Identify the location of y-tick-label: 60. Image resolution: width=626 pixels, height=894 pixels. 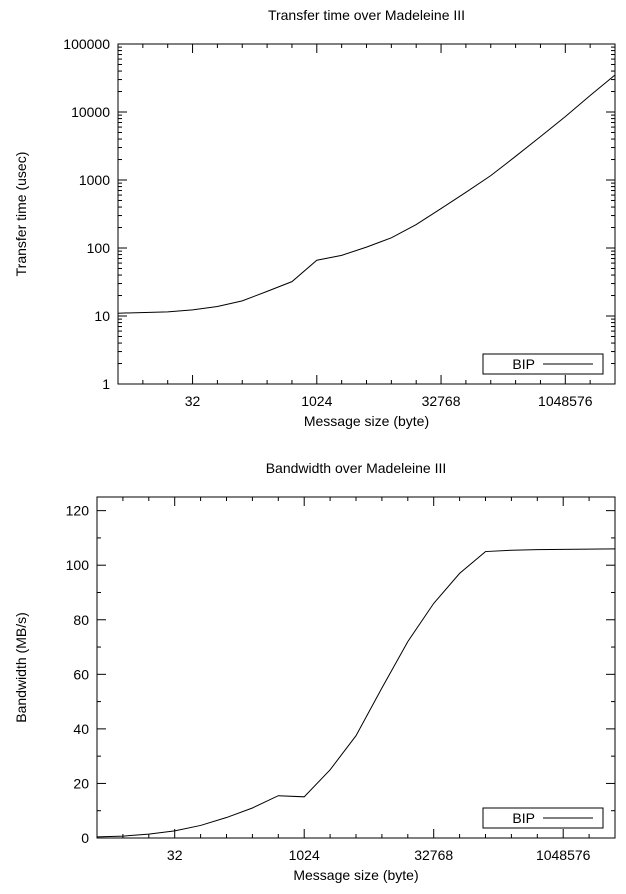
(81, 674).